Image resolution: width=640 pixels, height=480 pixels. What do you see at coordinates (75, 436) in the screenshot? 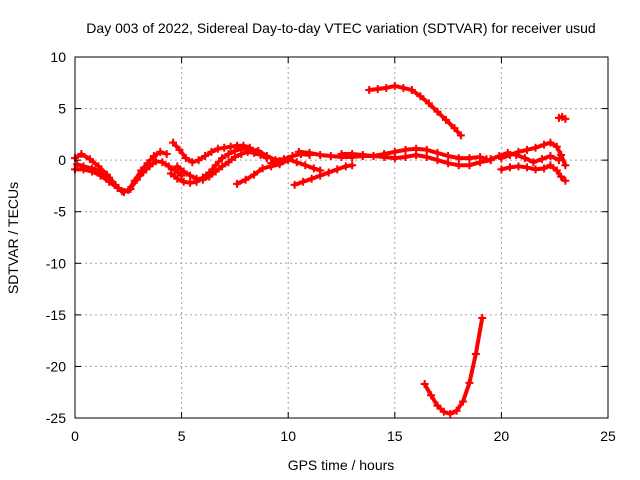
I see `x-tick-label: 0` at bounding box center [75, 436].